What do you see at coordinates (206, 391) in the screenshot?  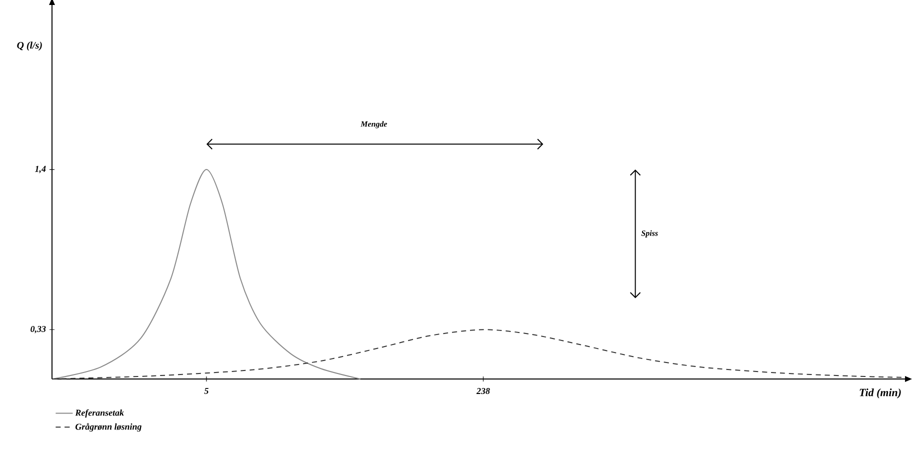 I see `x-tick-label: 5` at bounding box center [206, 391].